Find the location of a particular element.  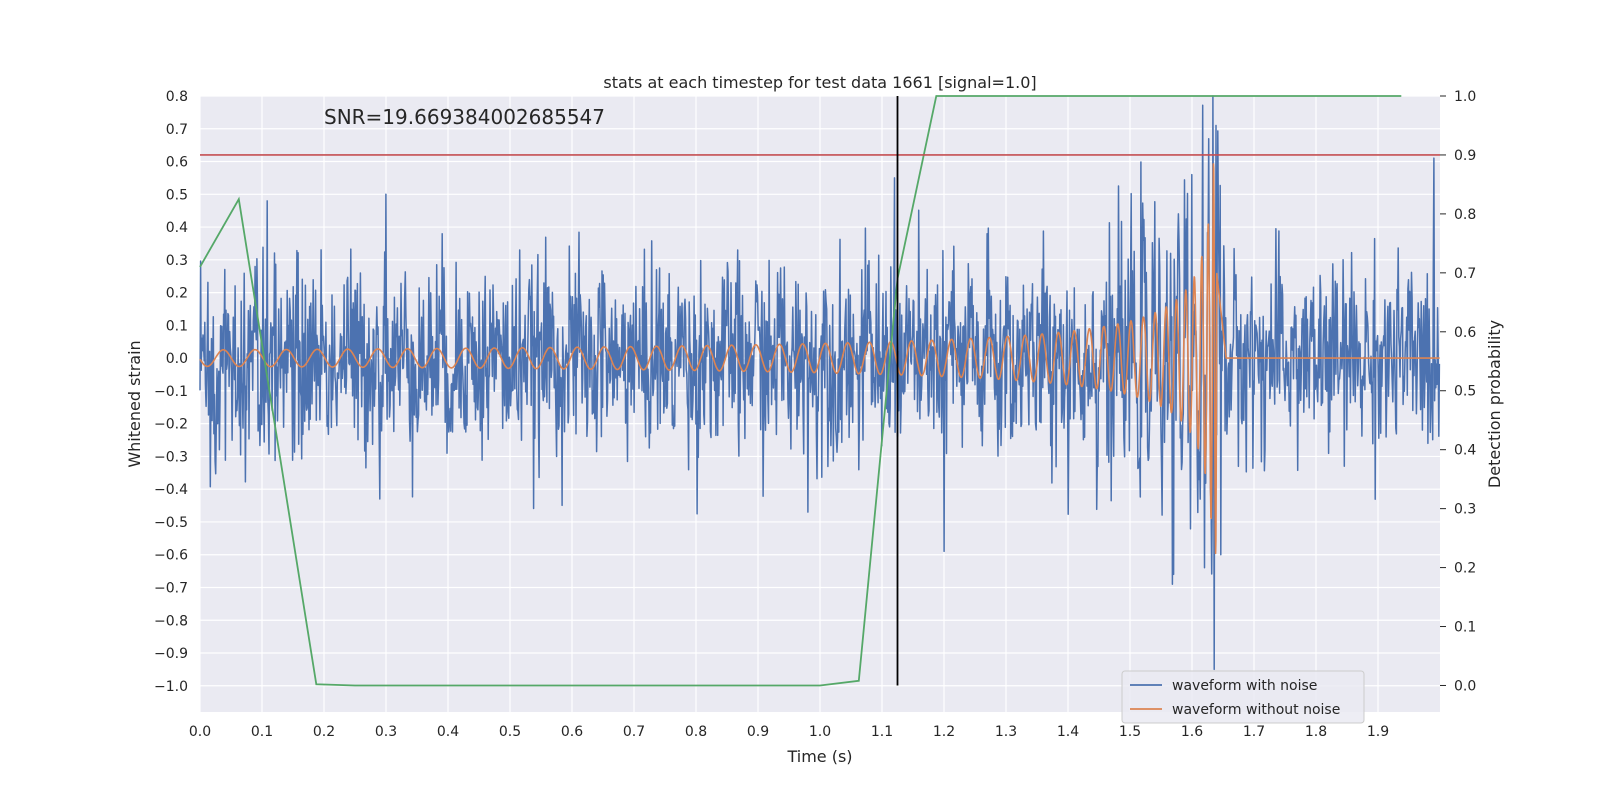

x-tick-label: 1.8 is located at coordinates (1316, 732).